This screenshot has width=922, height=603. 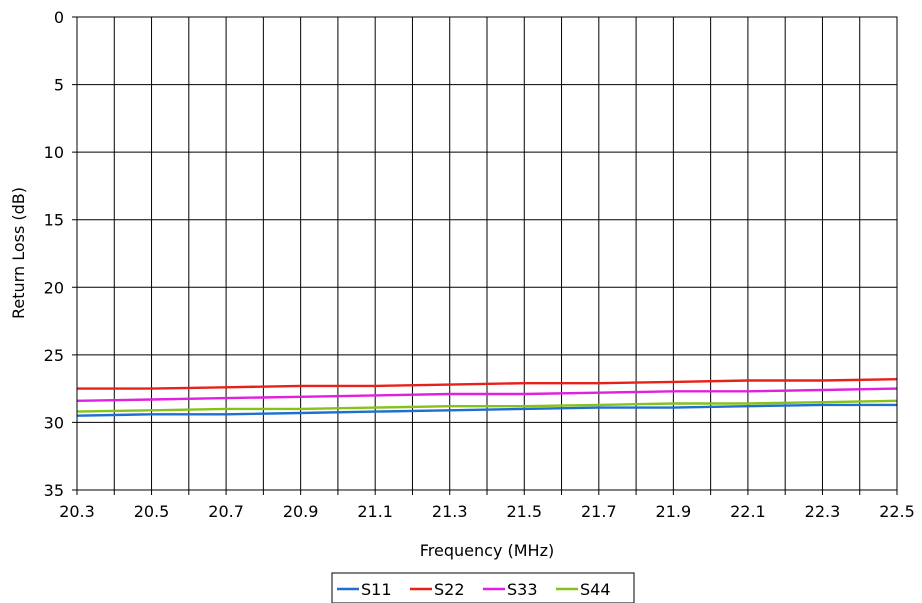 What do you see at coordinates (376, 589) in the screenshot?
I see `legend-label-s11: S11` at bounding box center [376, 589].